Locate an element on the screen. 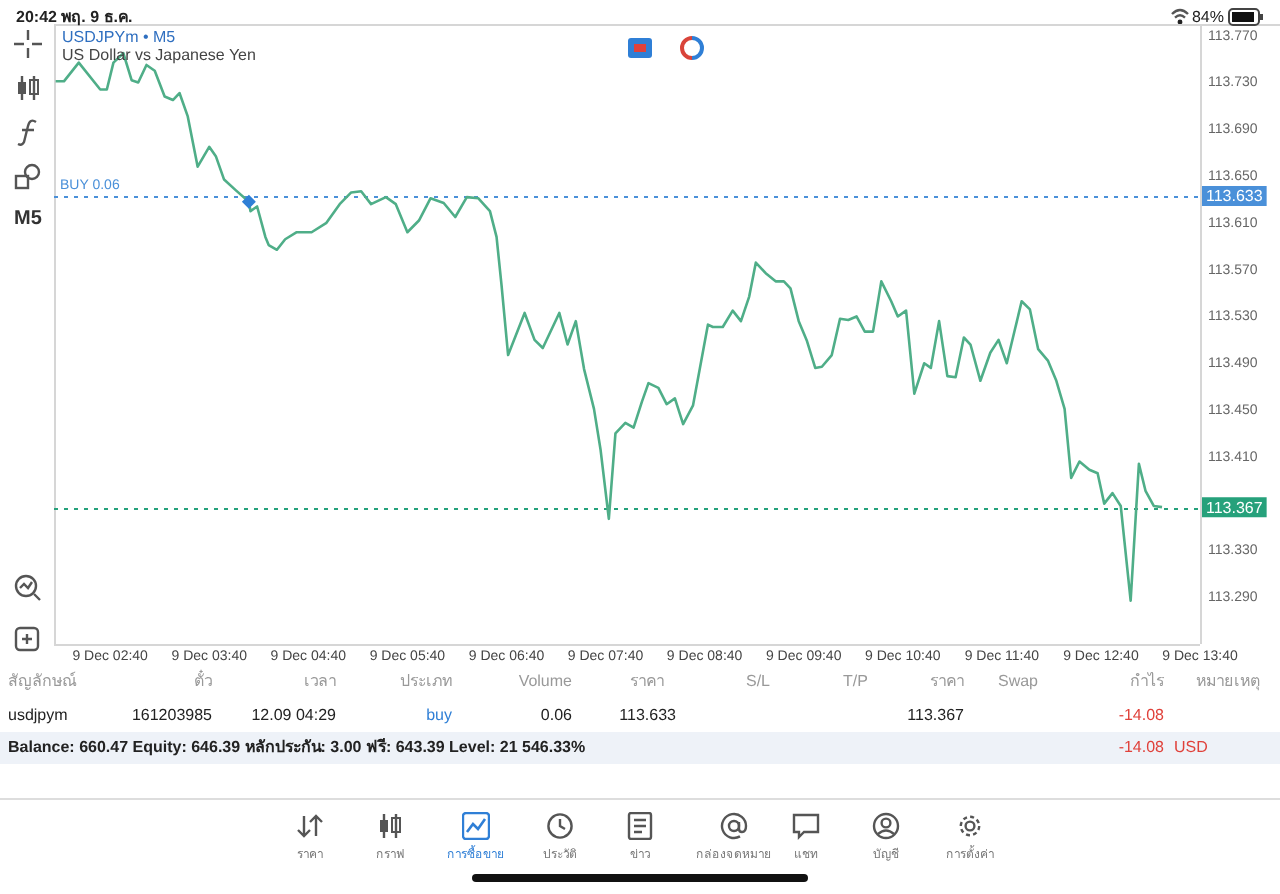  text: เวลา is located at coordinates (320, 682).